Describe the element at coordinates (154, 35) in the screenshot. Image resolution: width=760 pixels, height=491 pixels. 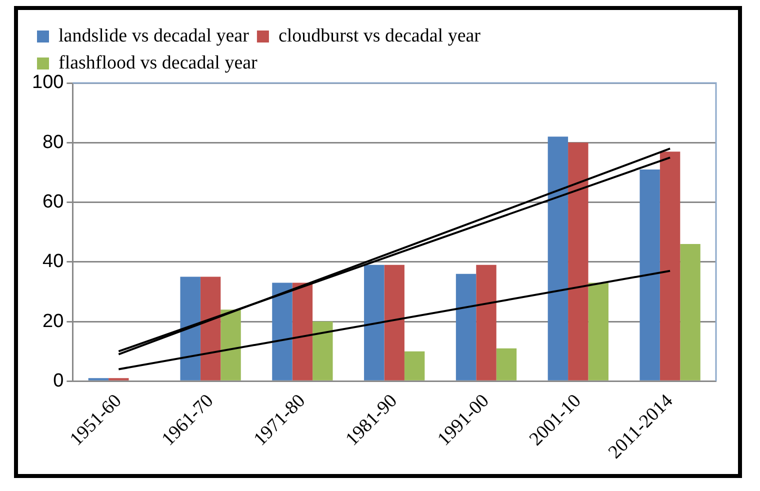
I see `legend-label: landslide vs decadal year` at that location.